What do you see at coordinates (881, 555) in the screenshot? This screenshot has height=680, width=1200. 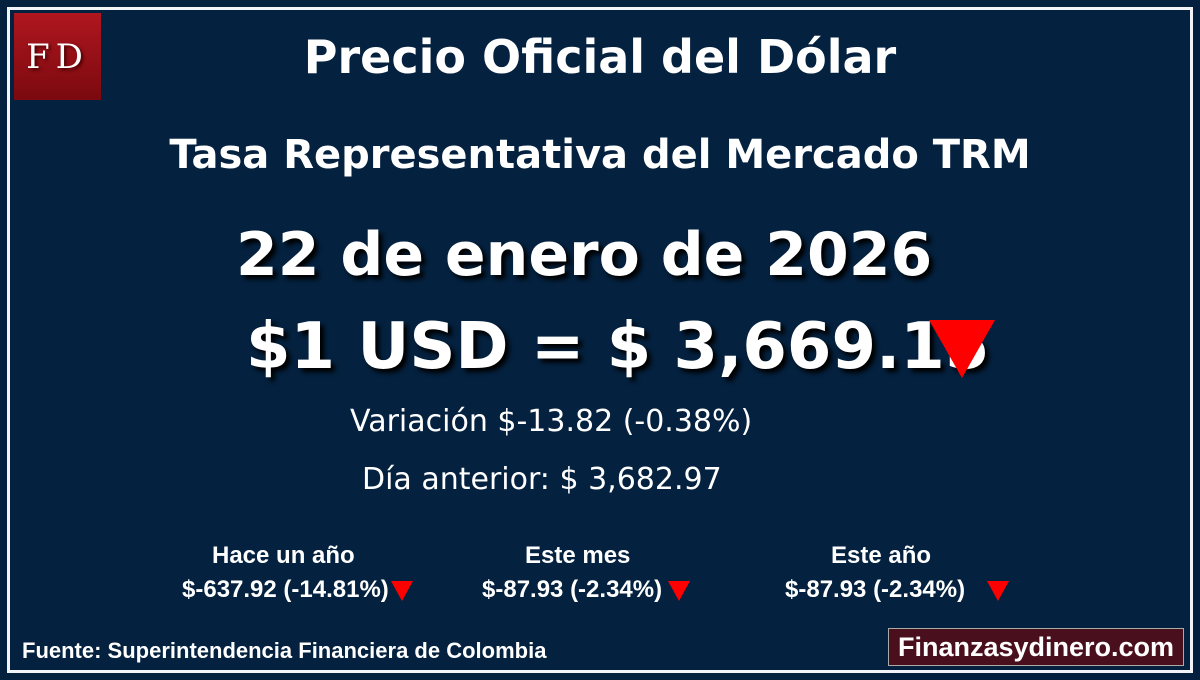 I see `stat-label-year: Este año` at bounding box center [881, 555].